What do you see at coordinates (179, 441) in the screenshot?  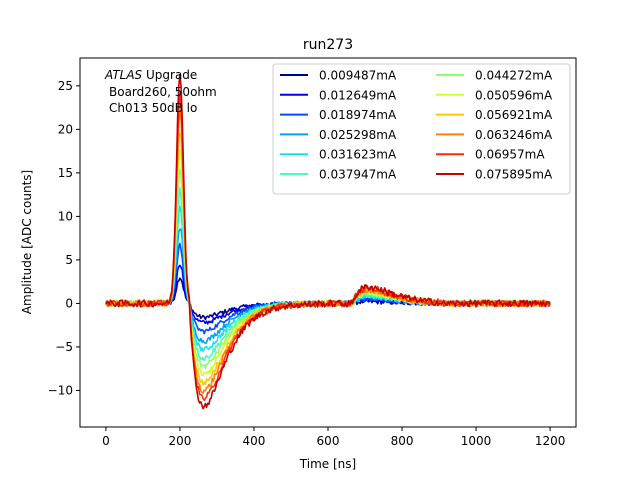 I see `x-tick-label: 200` at bounding box center [179, 441].